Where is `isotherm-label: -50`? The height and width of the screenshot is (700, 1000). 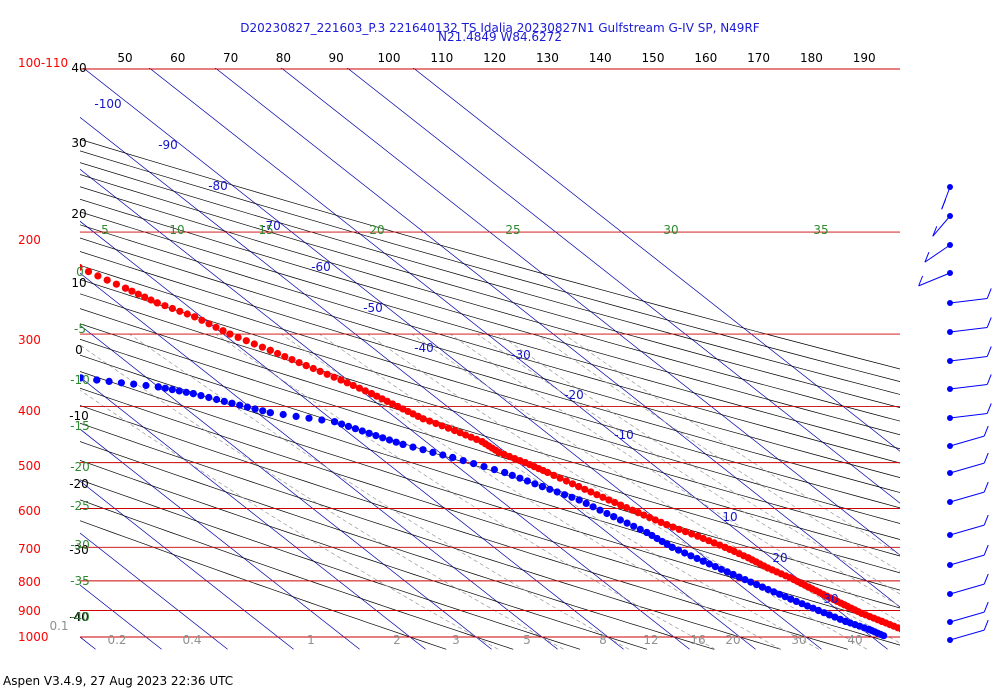 isotherm-label: -50 is located at coordinates (373, 308).